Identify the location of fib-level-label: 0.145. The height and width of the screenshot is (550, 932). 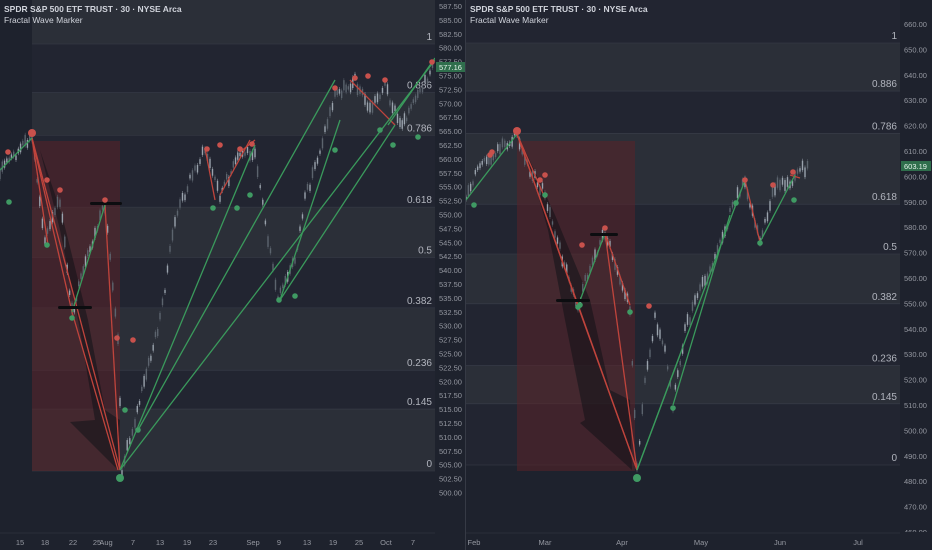
(884, 397).